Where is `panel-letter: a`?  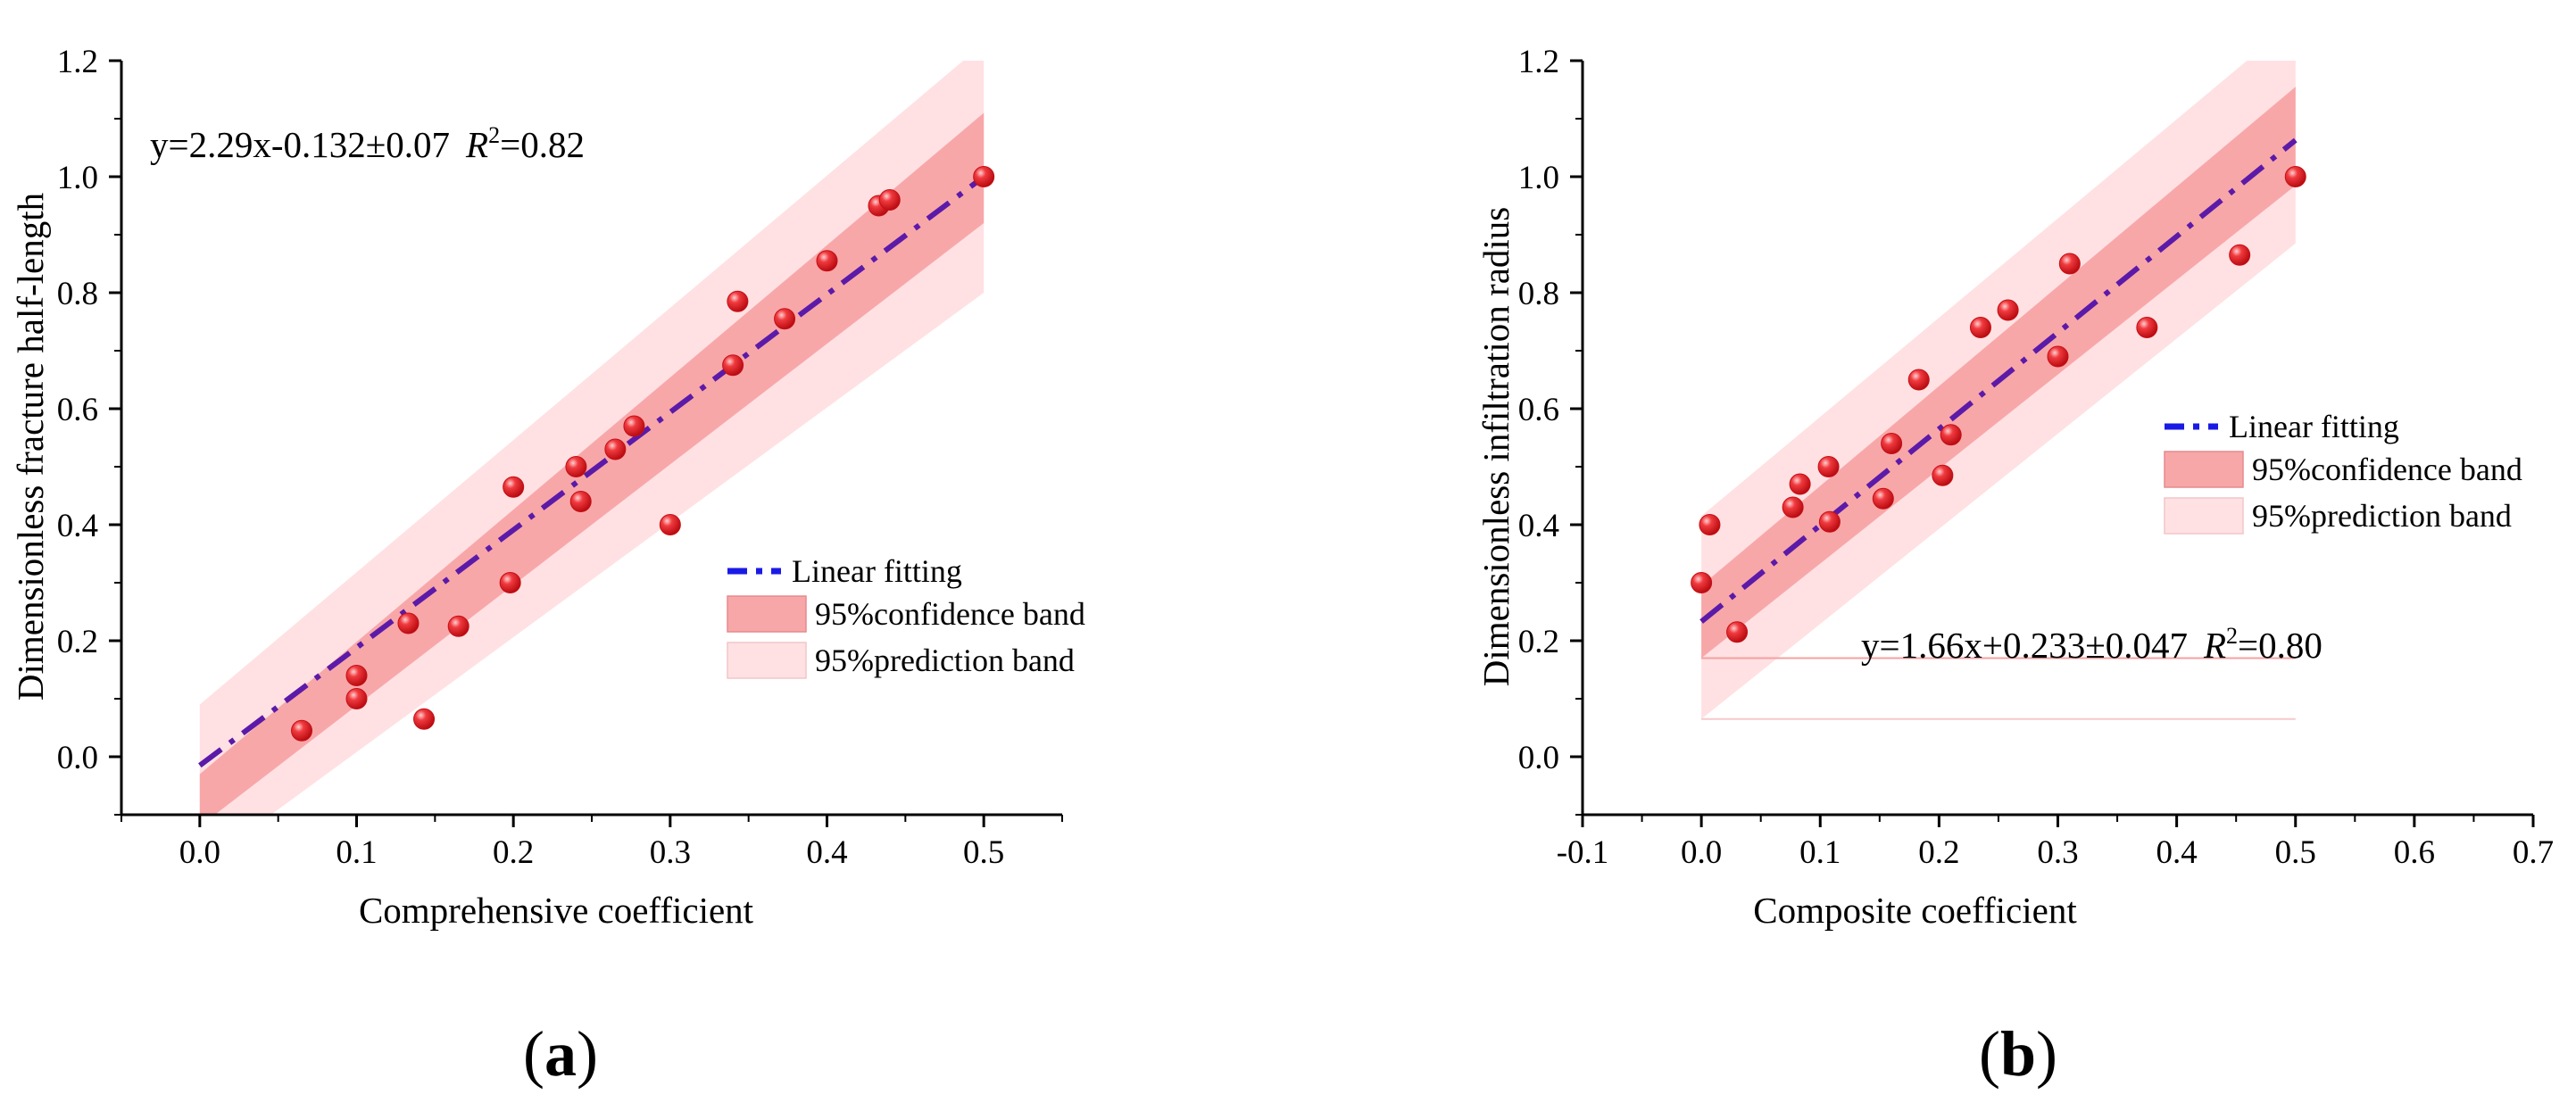
panel-letter: a is located at coordinates (561, 1054).